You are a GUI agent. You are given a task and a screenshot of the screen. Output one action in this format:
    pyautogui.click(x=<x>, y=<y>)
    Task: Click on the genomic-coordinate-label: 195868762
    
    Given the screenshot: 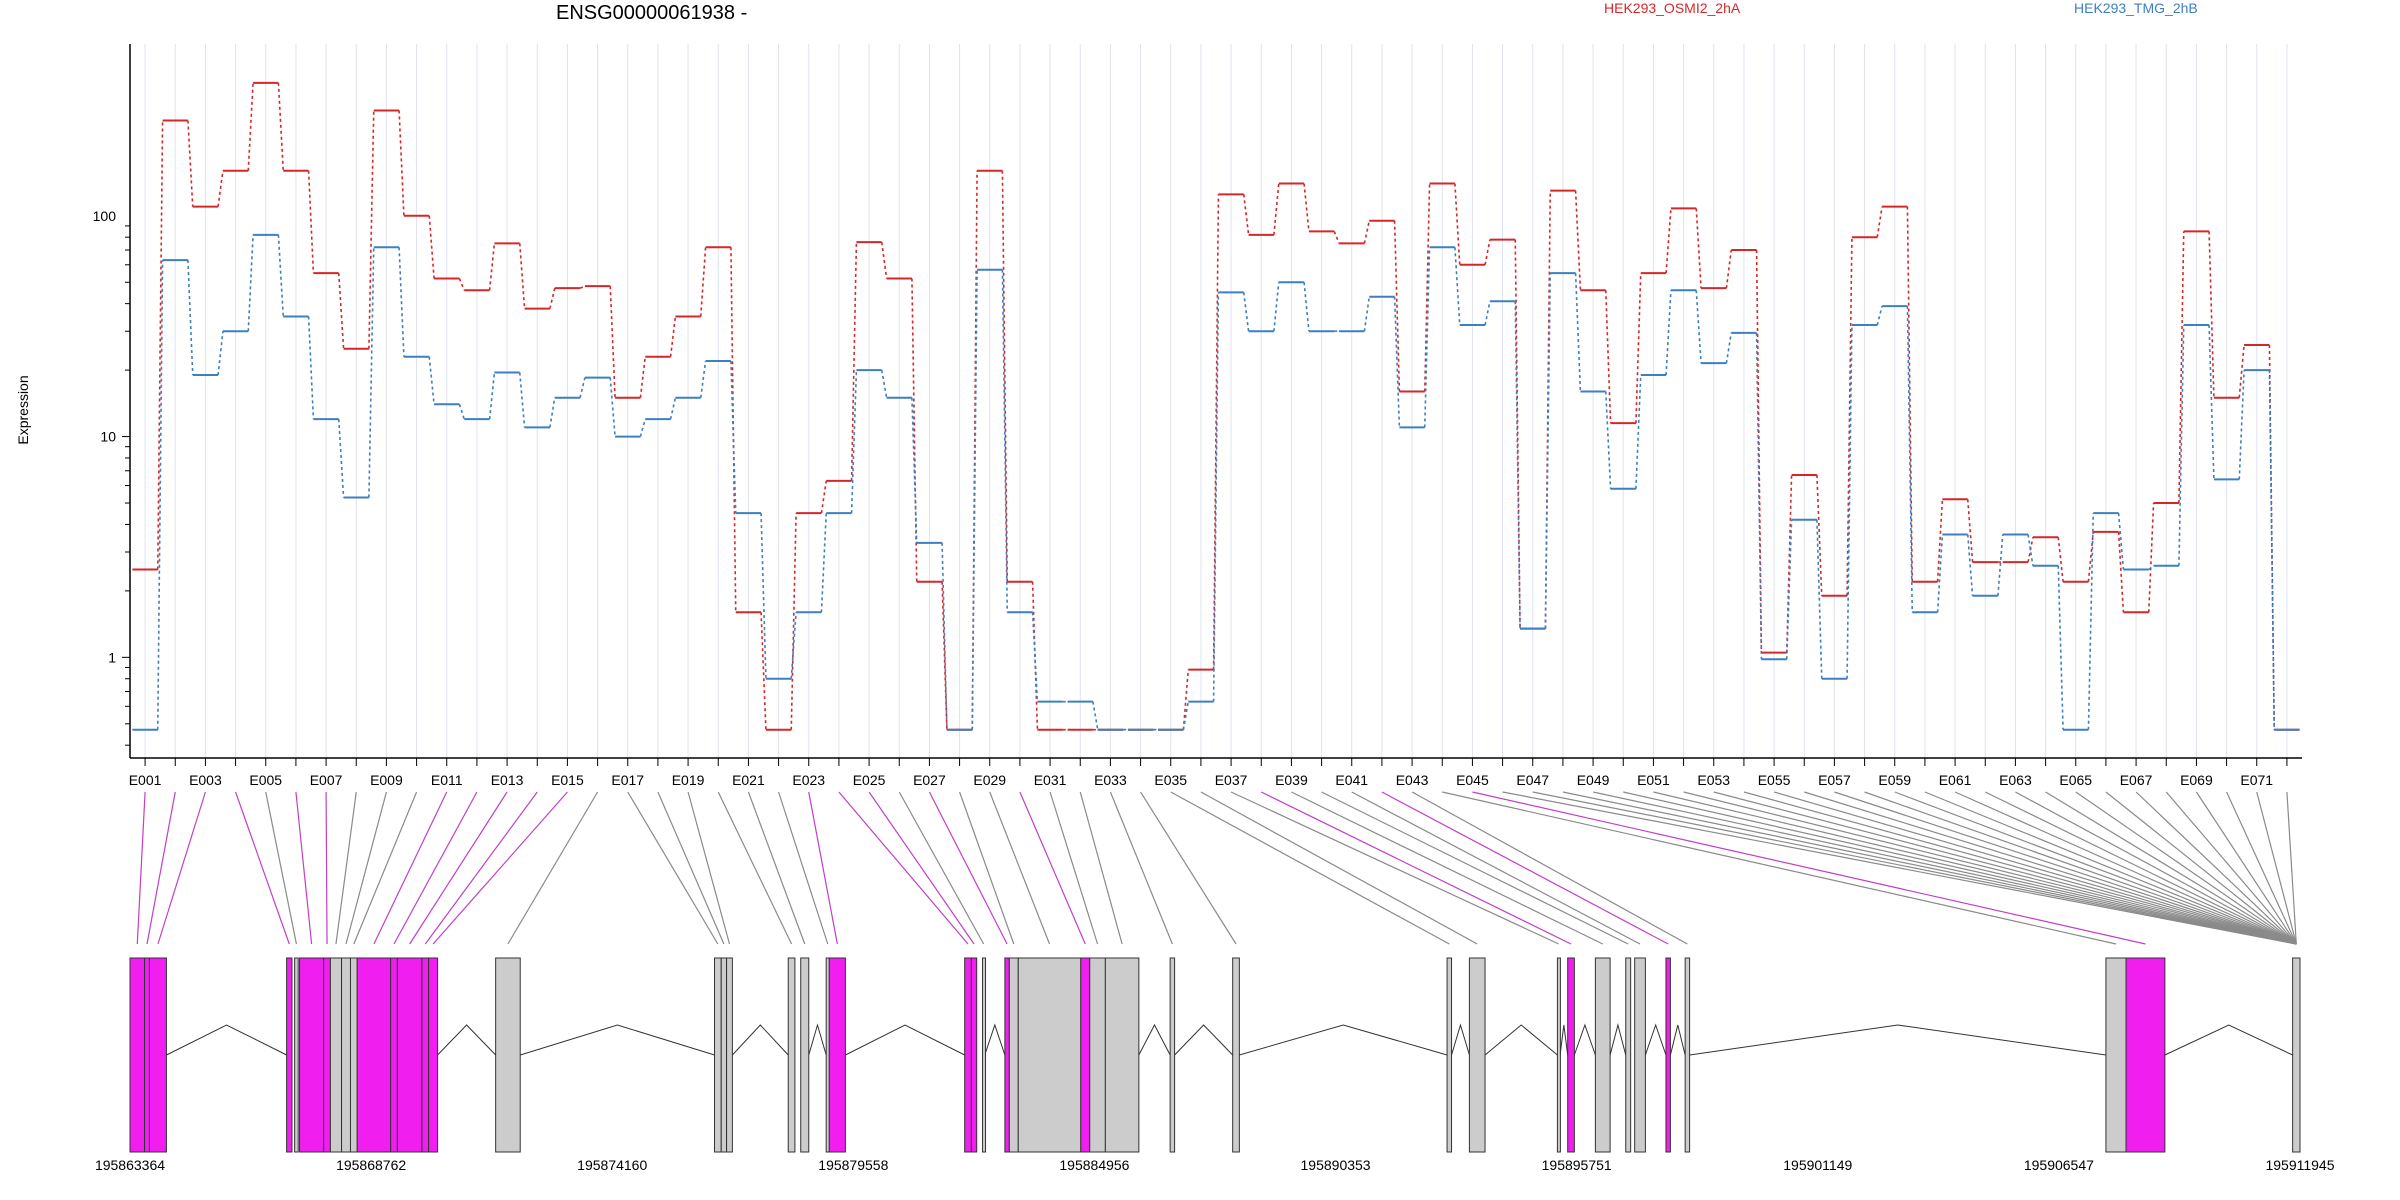 What is the action you would take?
    pyautogui.click(x=371, y=1165)
    